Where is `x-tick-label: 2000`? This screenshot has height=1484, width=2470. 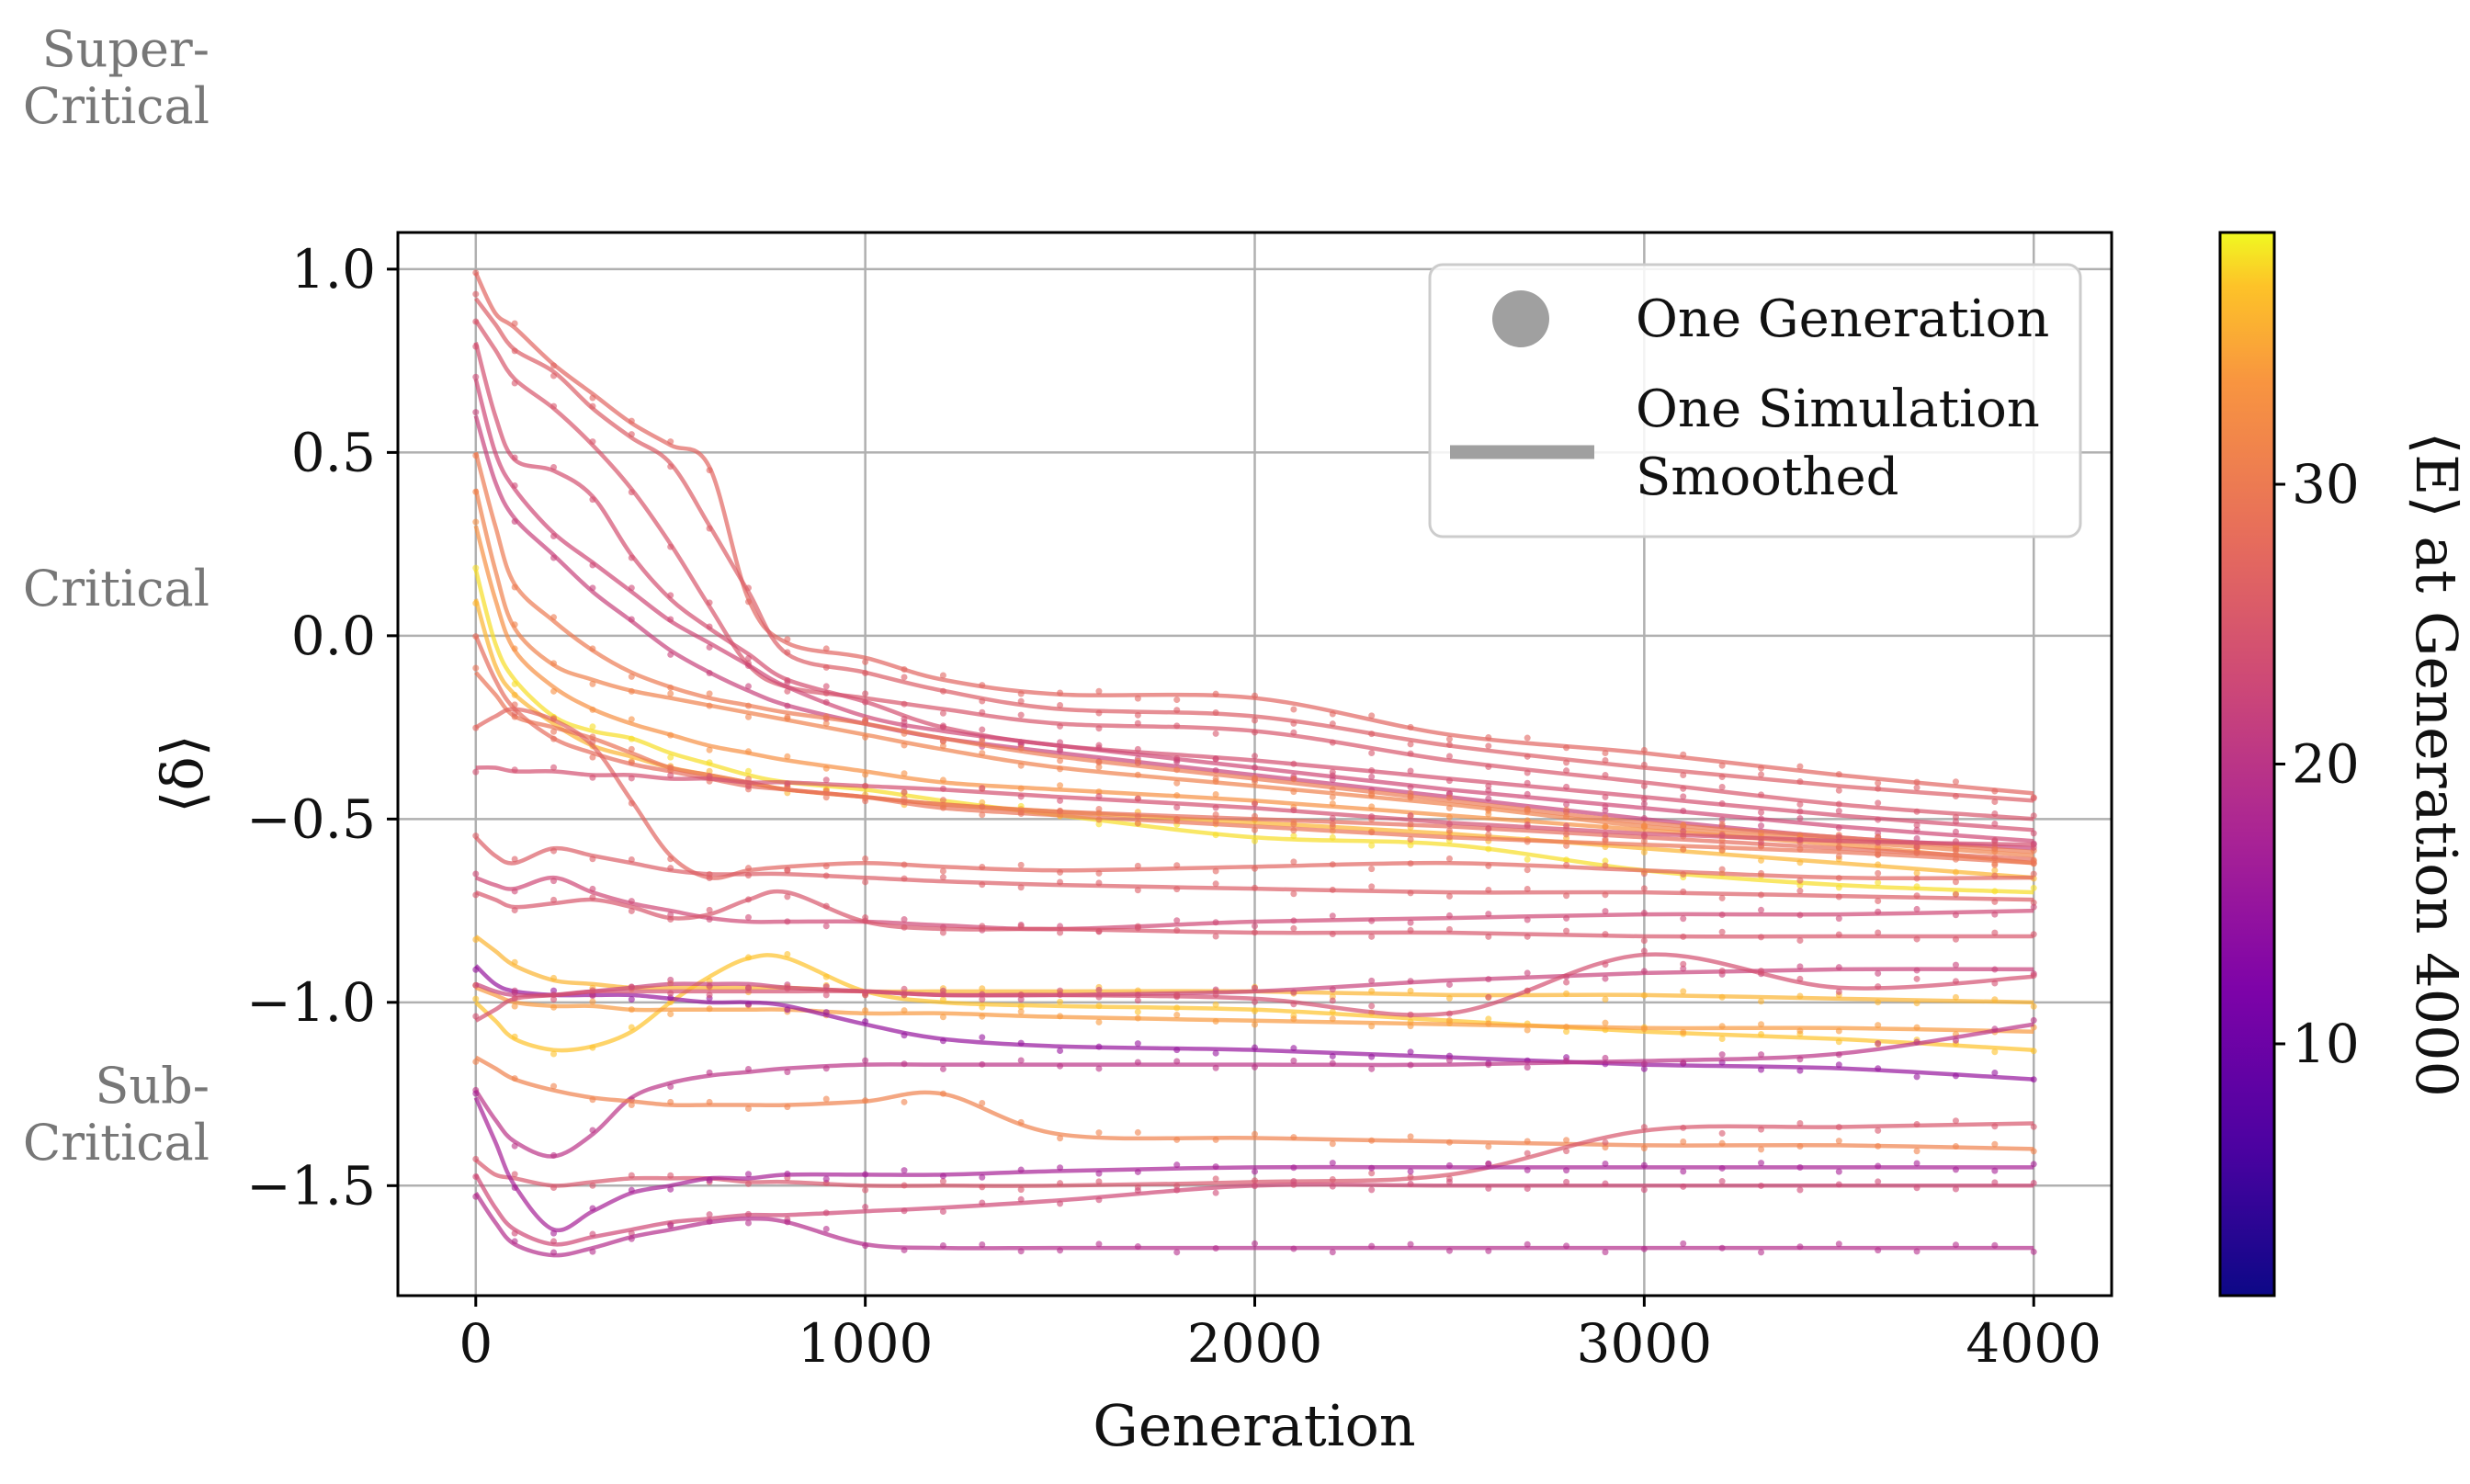
x-tick-label: 2000 is located at coordinates (1255, 1344).